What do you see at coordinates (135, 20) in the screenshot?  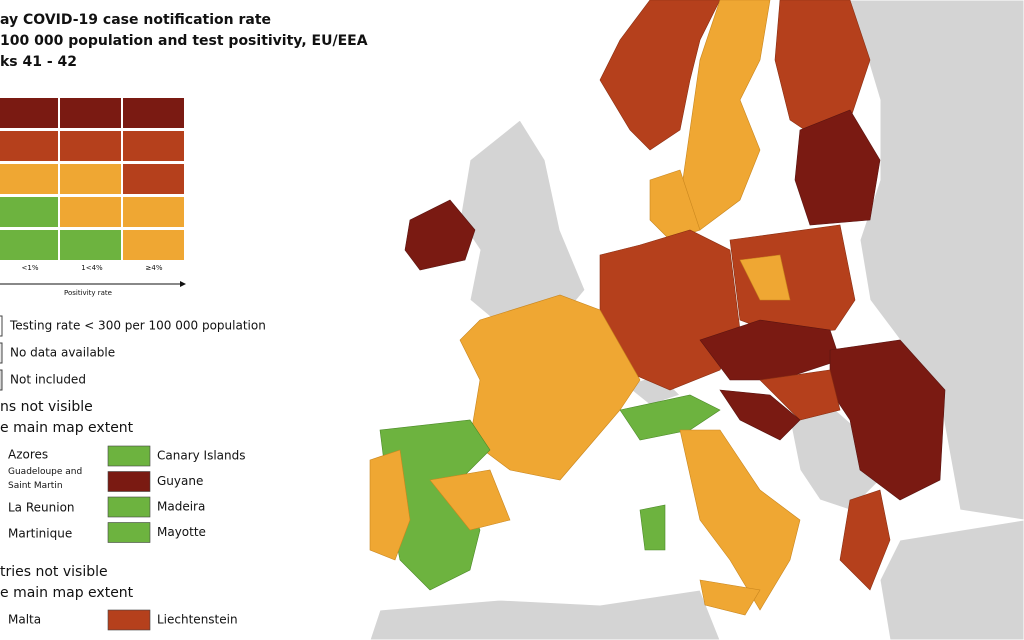 I see `title-line: ay COVID-19 case notification rate` at bounding box center [135, 20].